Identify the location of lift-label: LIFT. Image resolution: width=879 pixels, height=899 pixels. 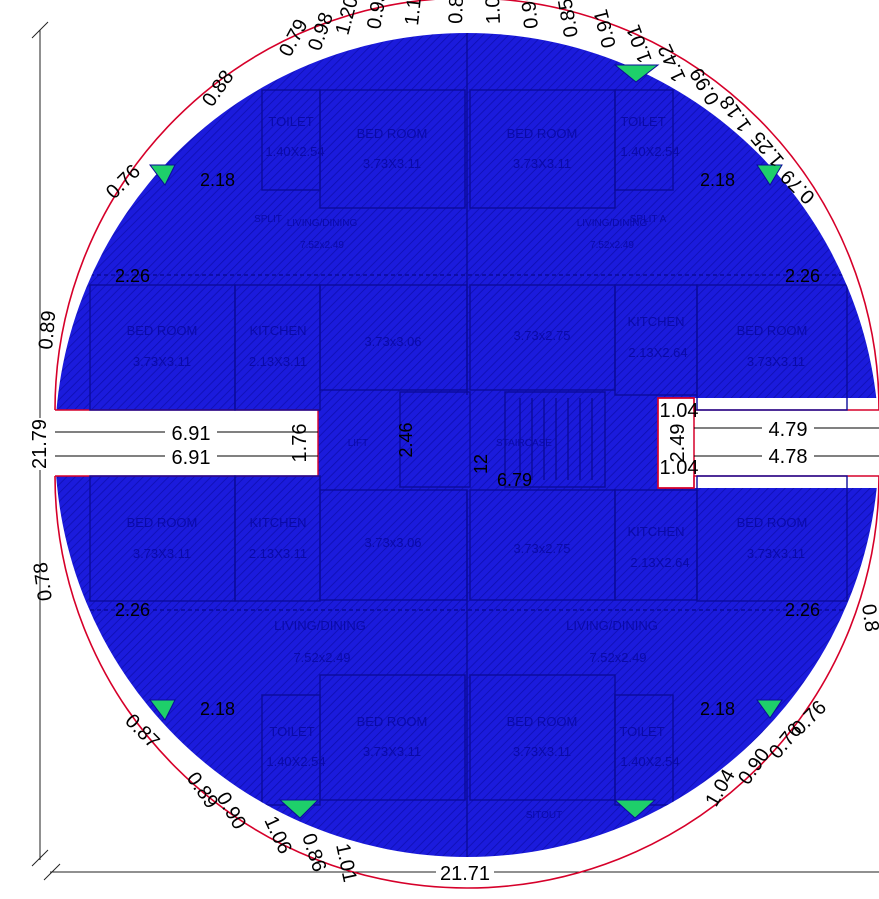
(358, 443).